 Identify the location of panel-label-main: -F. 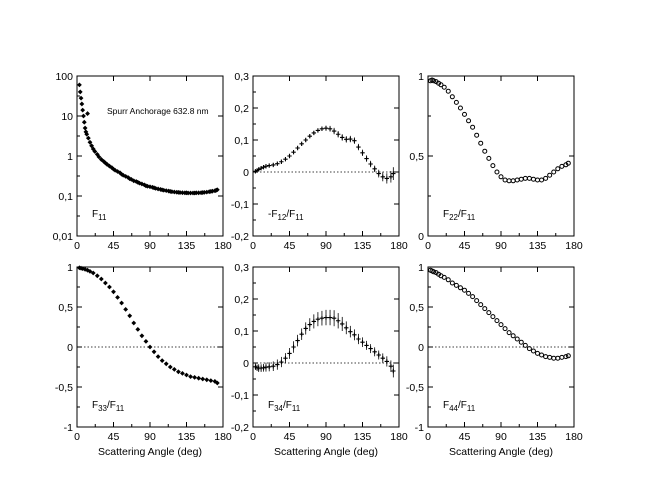
(272, 214).